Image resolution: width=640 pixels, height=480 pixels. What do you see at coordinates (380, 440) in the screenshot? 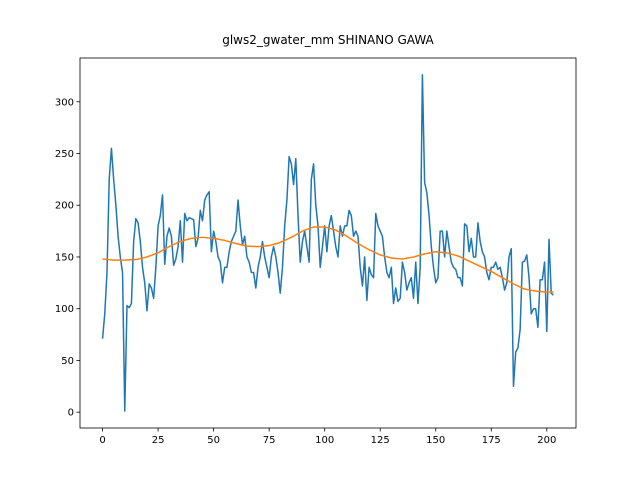
I see `x-tick-label: 125` at bounding box center [380, 440].